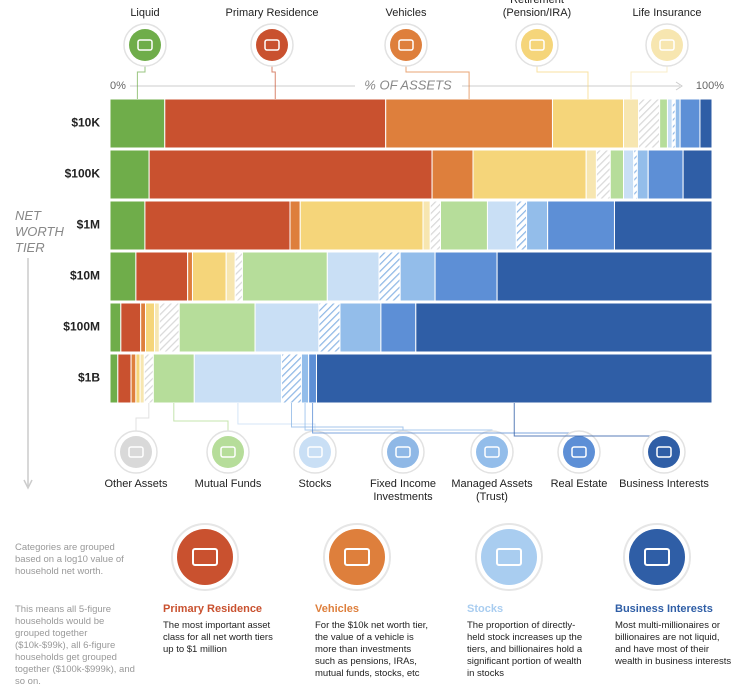  What do you see at coordinates (88, 225) in the screenshot?
I see `y-tick-label: $1M` at bounding box center [88, 225].